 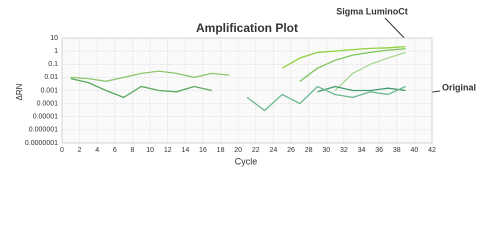 I want to click on annotation: Sigma LuminoCt, so click(x=372, y=11).